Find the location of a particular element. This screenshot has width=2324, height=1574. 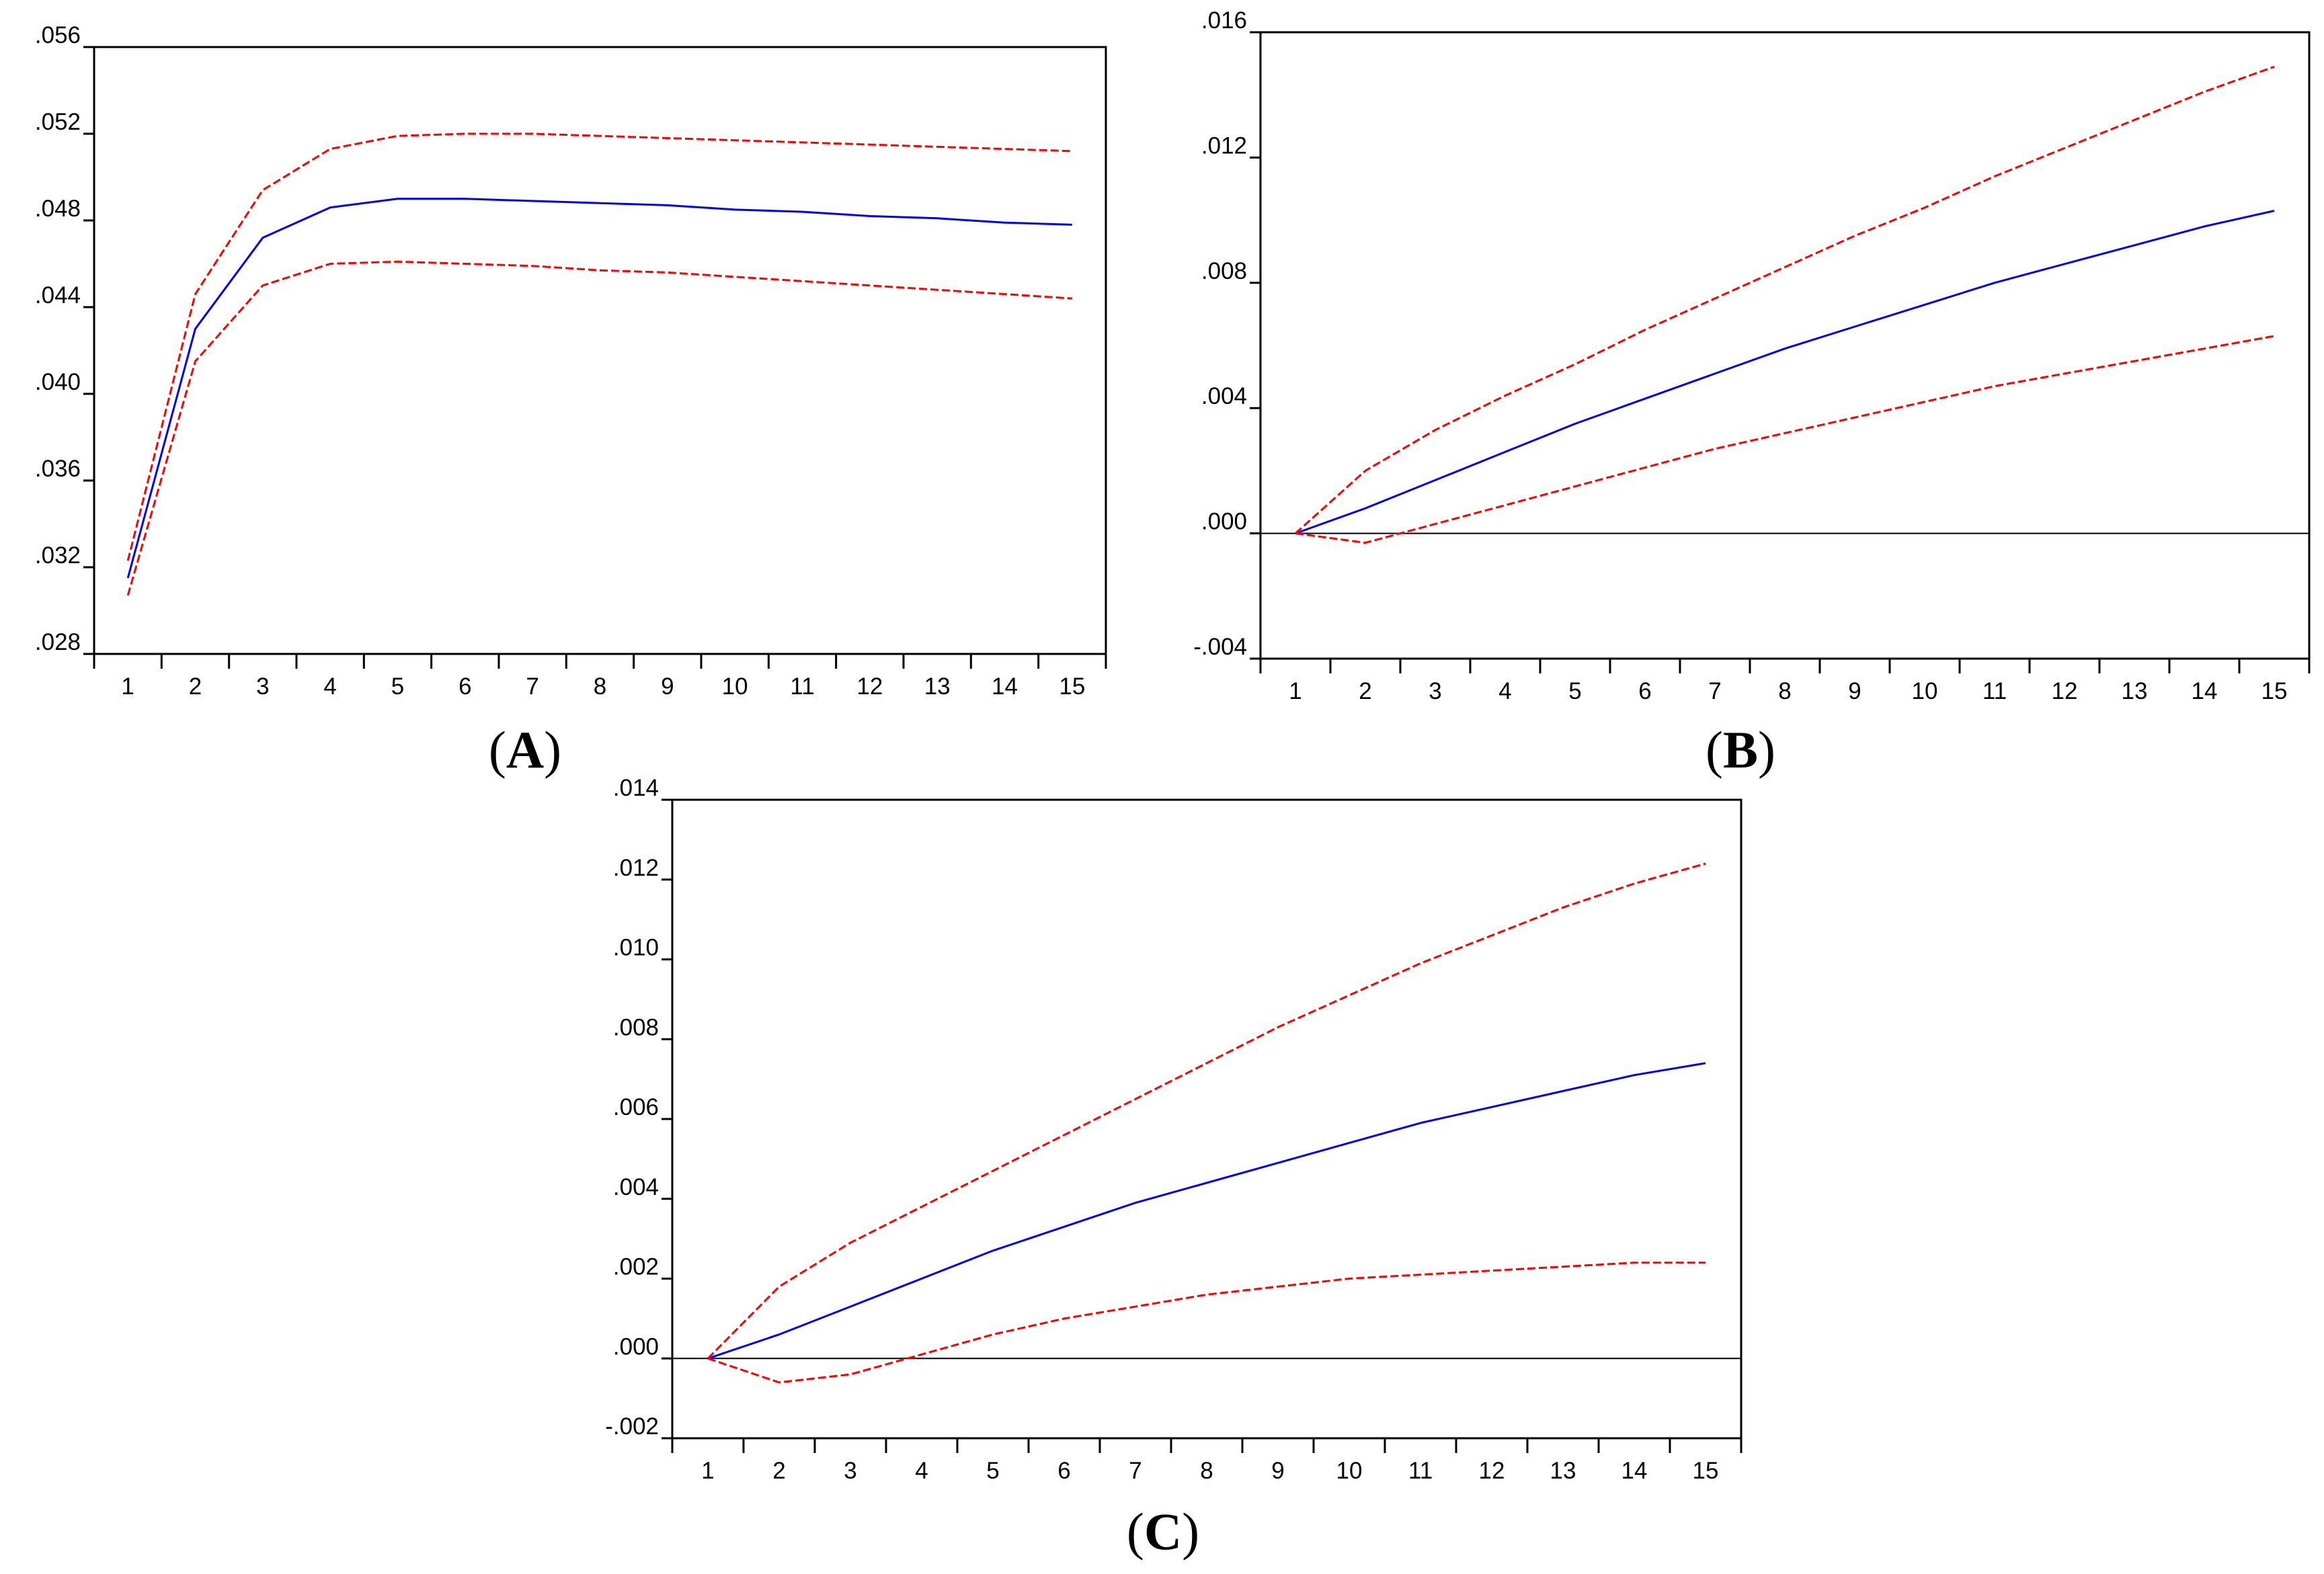

panel-c-ytick-label: .004 is located at coordinates (636, 1187).